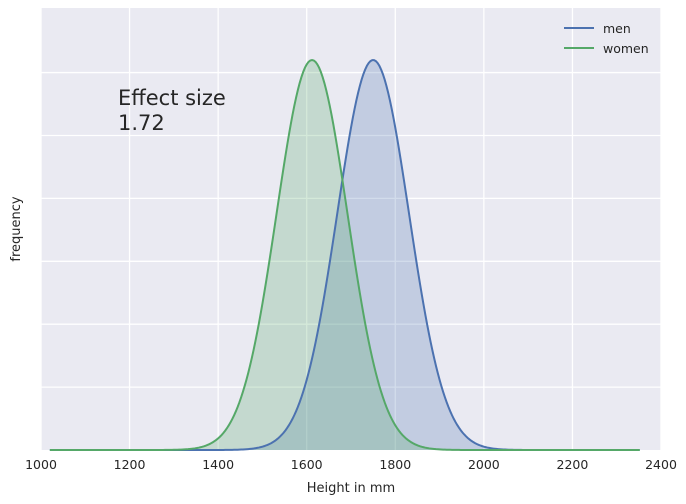 The image size is (686, 504). What do you see at coordinates (172, 98) in the screenshot?
I see `effect-size-label: Effect size` at bounding box center [172, 98].